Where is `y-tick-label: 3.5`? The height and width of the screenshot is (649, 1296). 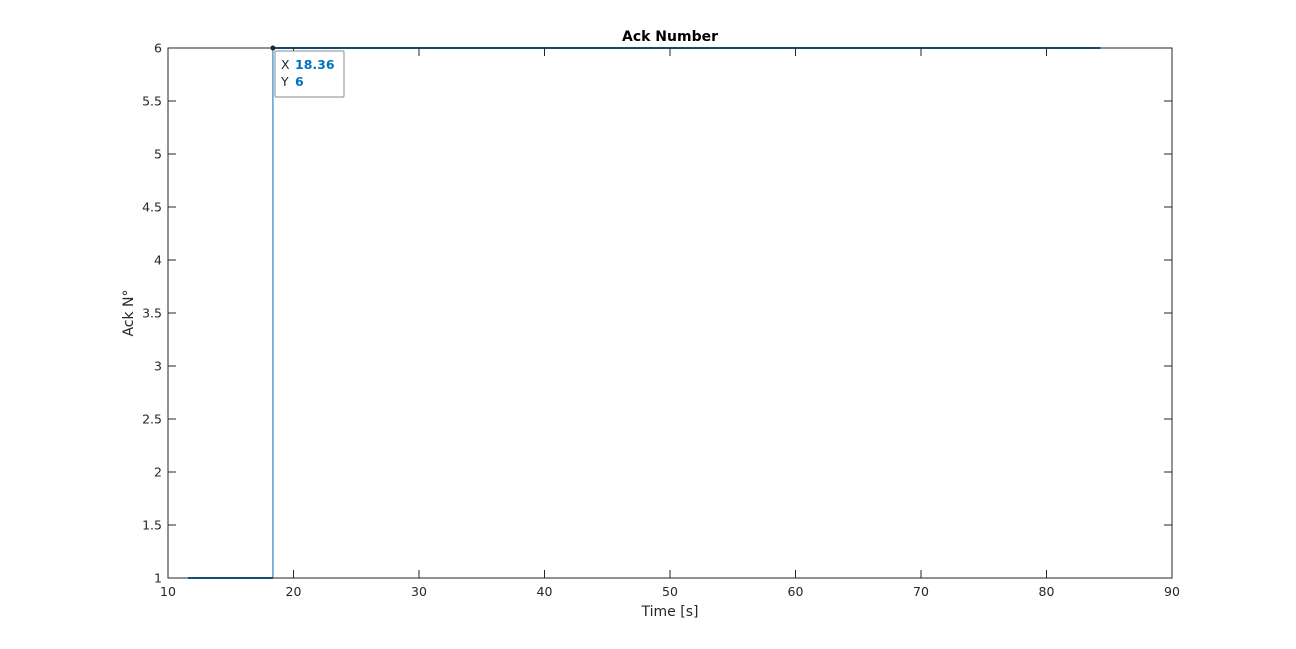
y-tick-label: 3.5 is located at coordinates (152, 313).